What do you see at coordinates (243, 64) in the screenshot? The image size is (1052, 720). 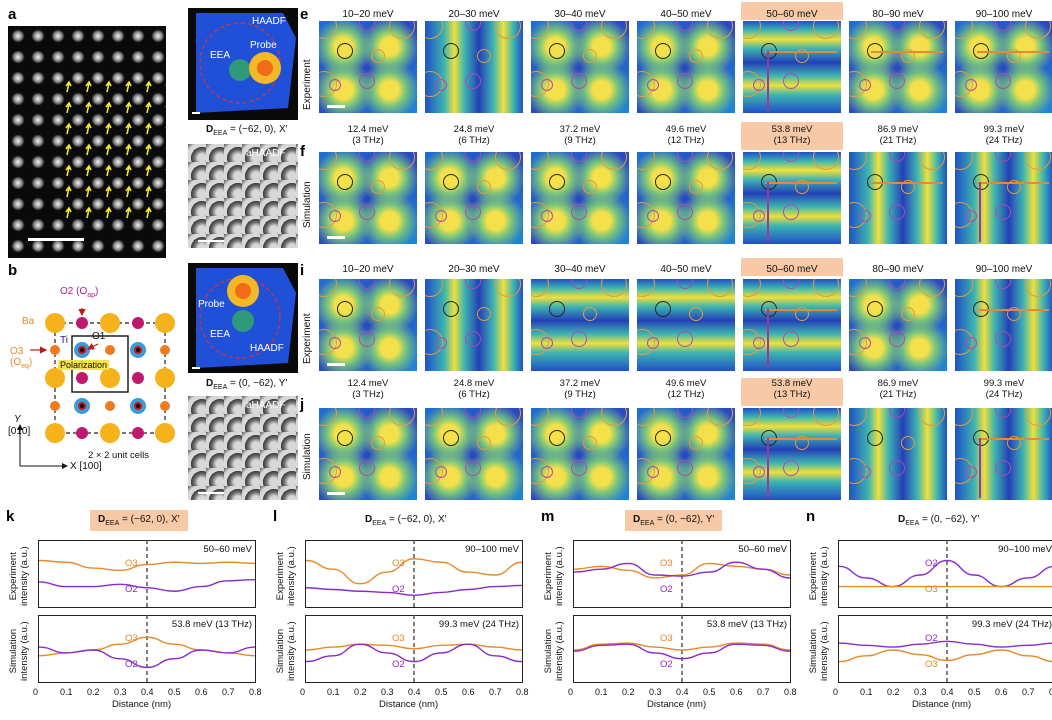 I see `panel-c-image: HAADF EEA Probe` at bounding box center [243, 64].